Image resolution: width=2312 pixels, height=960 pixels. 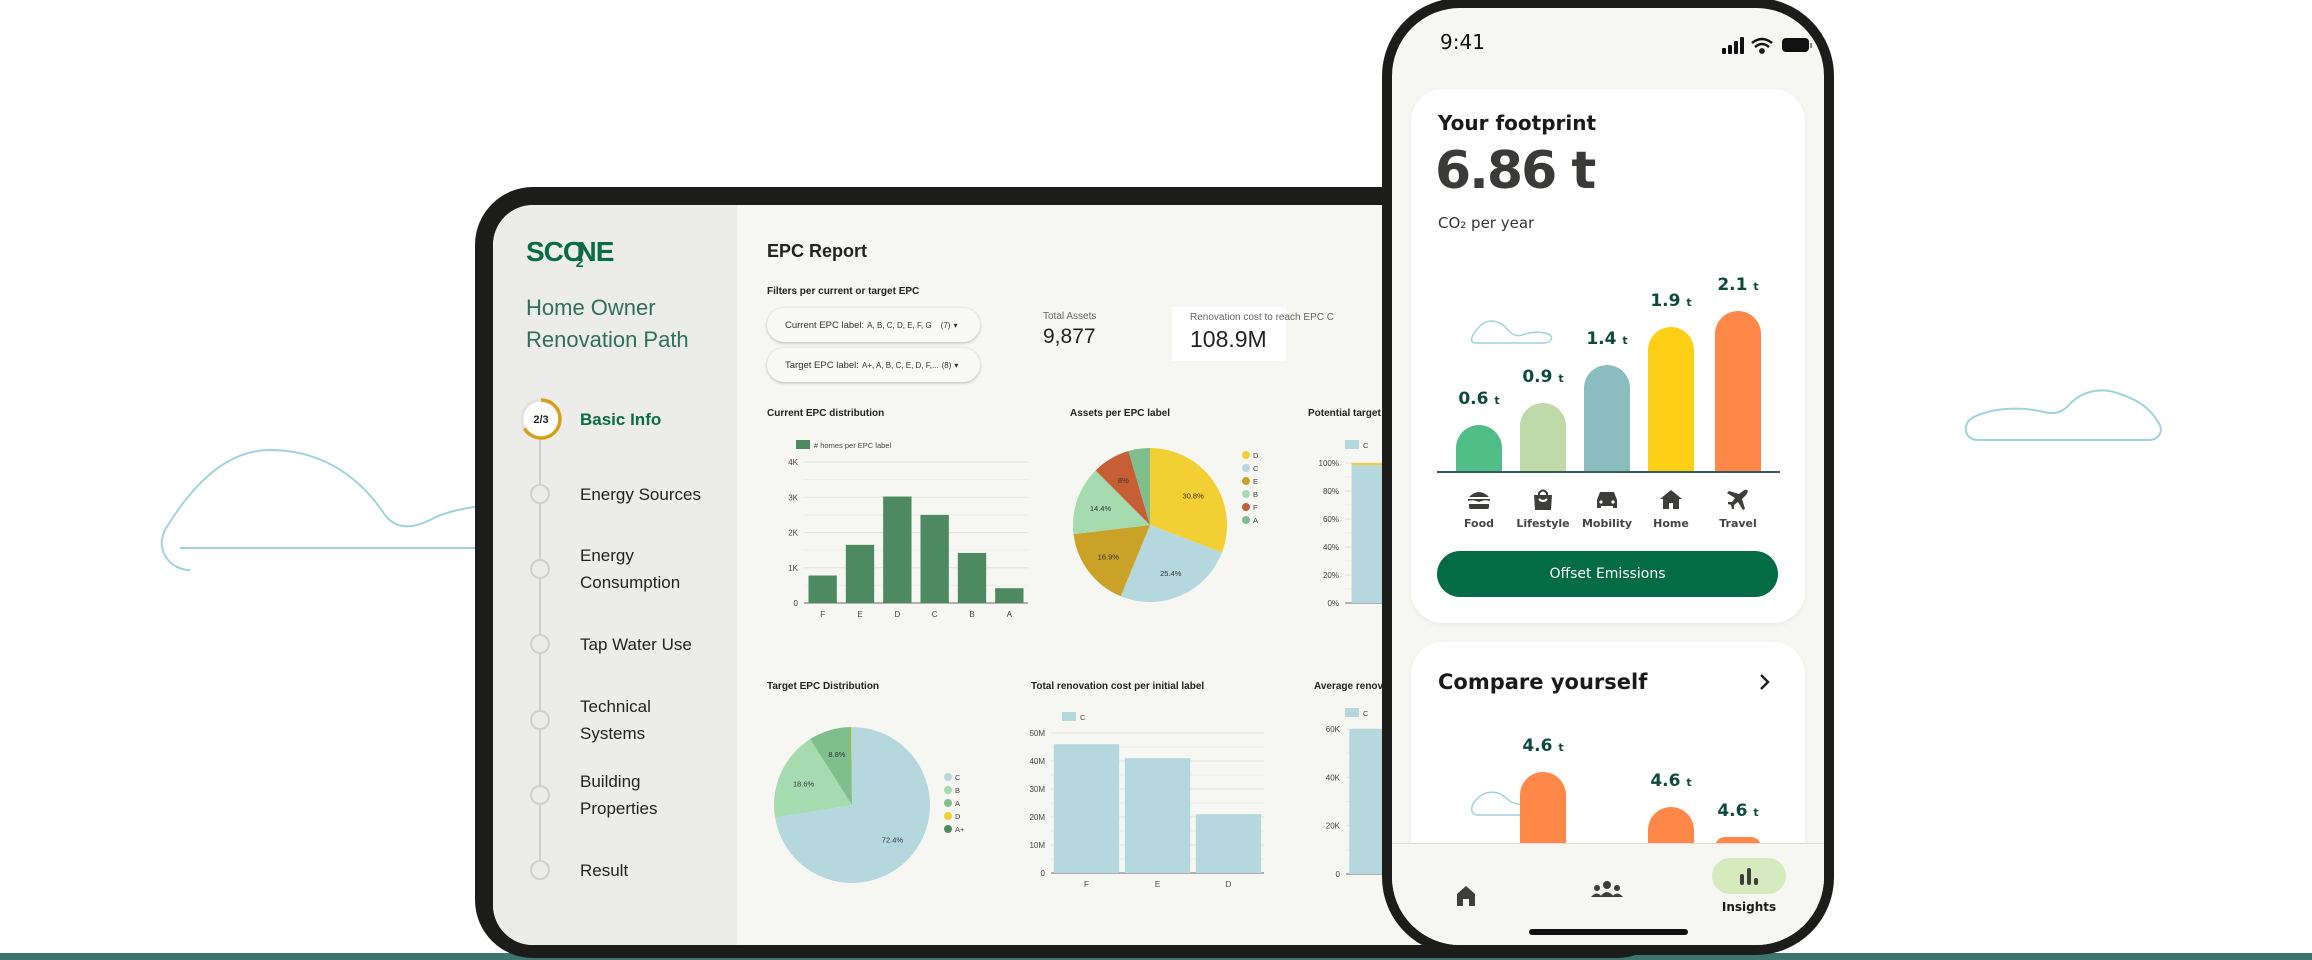 What do you see at coordinates (619, 795) in the screenshot?
I see `step-building-properties: Building Properties` at bounding box center [619, 795].